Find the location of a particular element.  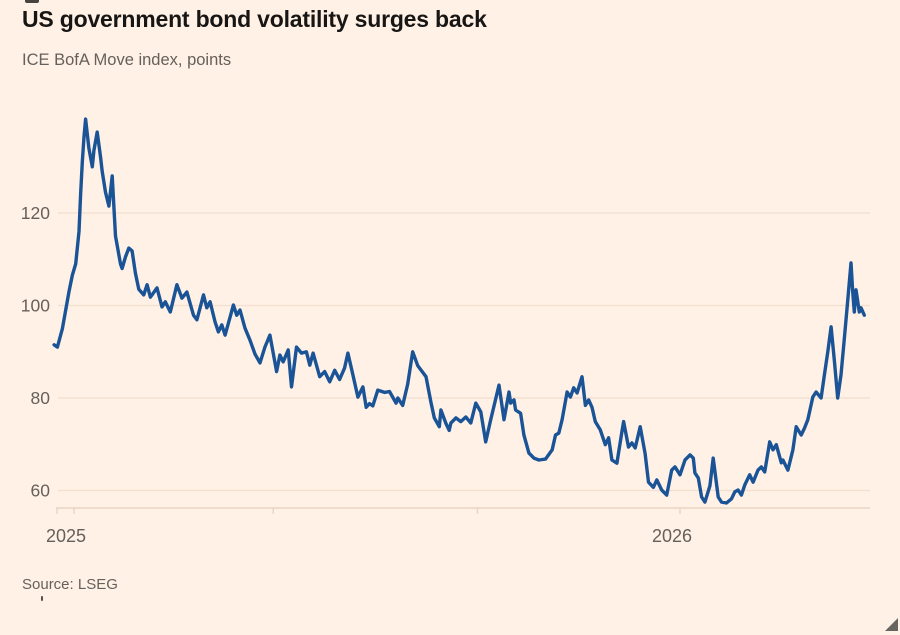

chart-subtitle: ICE BofA Move index, points is located at coordinates (127, 60).